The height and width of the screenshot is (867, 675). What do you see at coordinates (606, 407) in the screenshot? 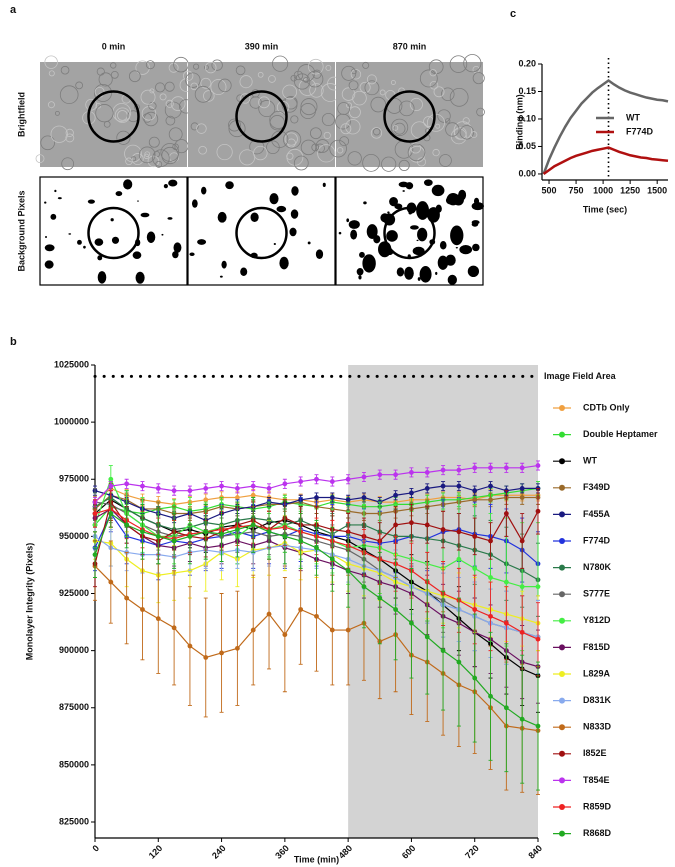
I see `legend-label: CDTb Only` at bounding box center [606, 407].